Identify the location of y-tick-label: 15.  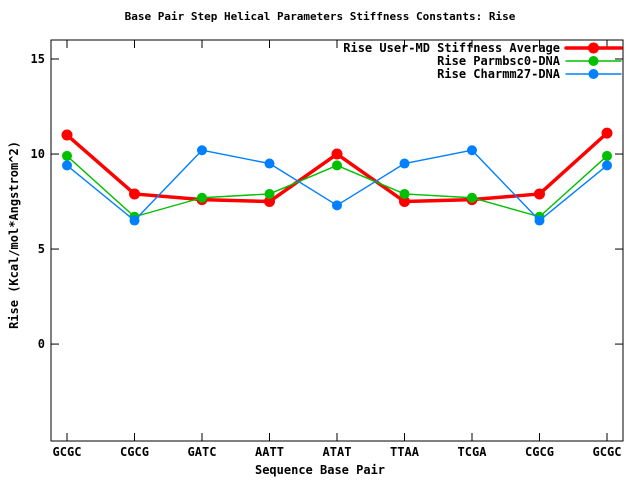
(38, 59).